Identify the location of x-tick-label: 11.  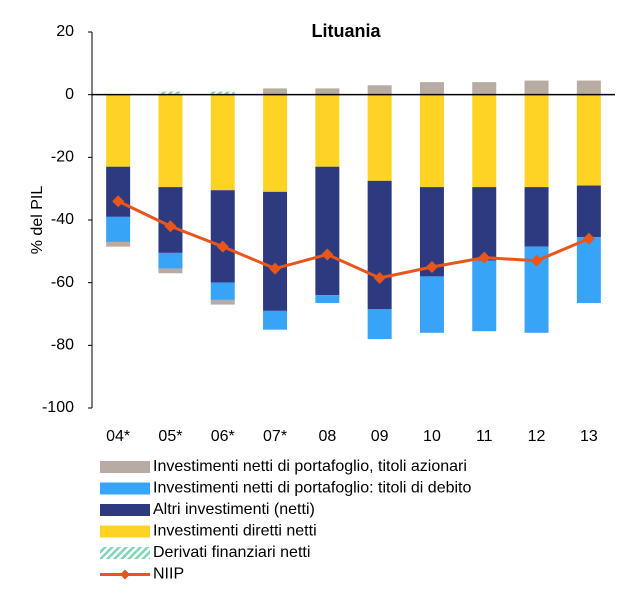
(484, 436).